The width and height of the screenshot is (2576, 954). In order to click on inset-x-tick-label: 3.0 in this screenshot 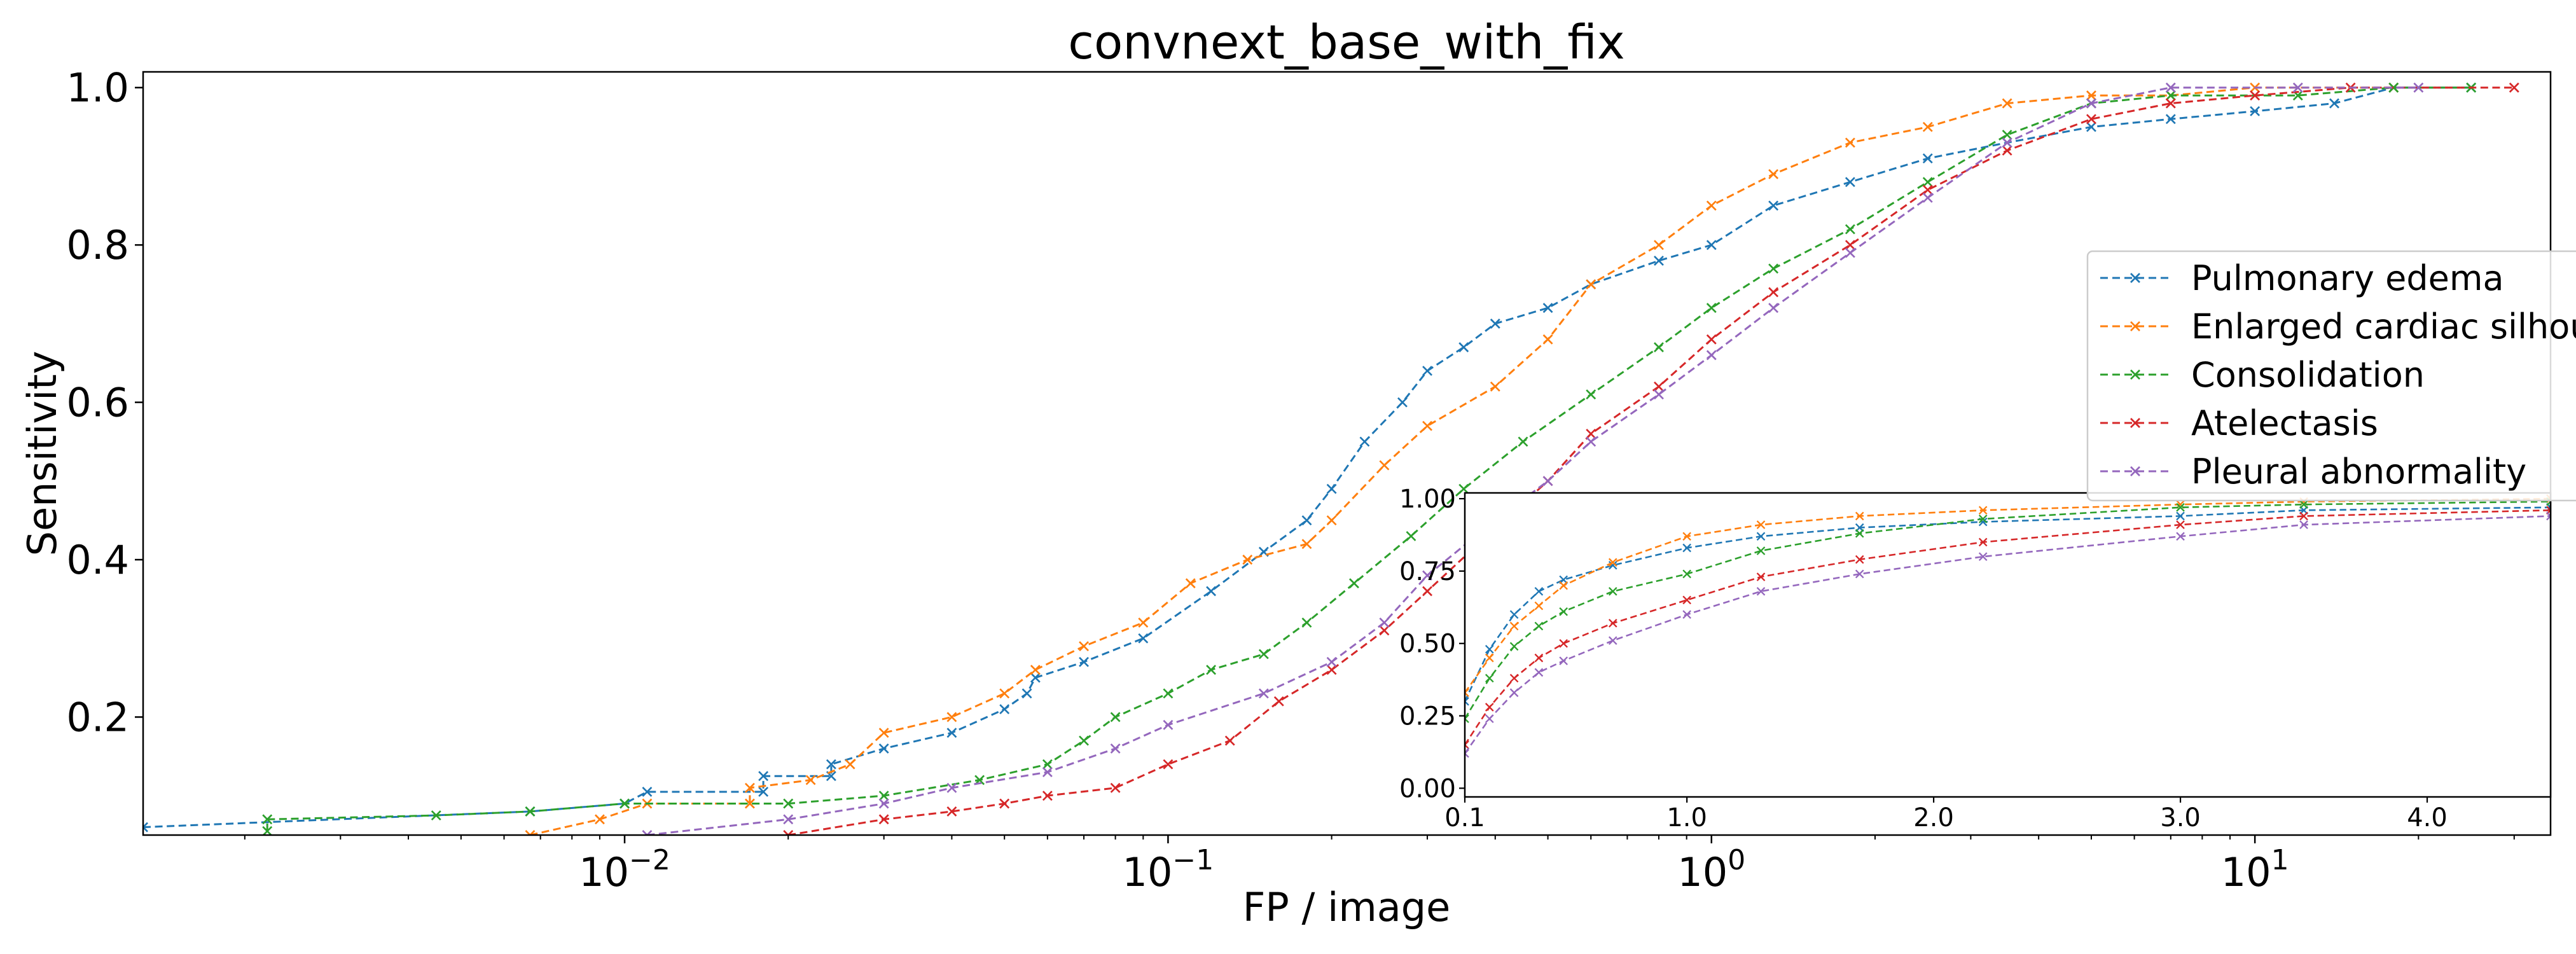, I will do `click(2180, 818)`.